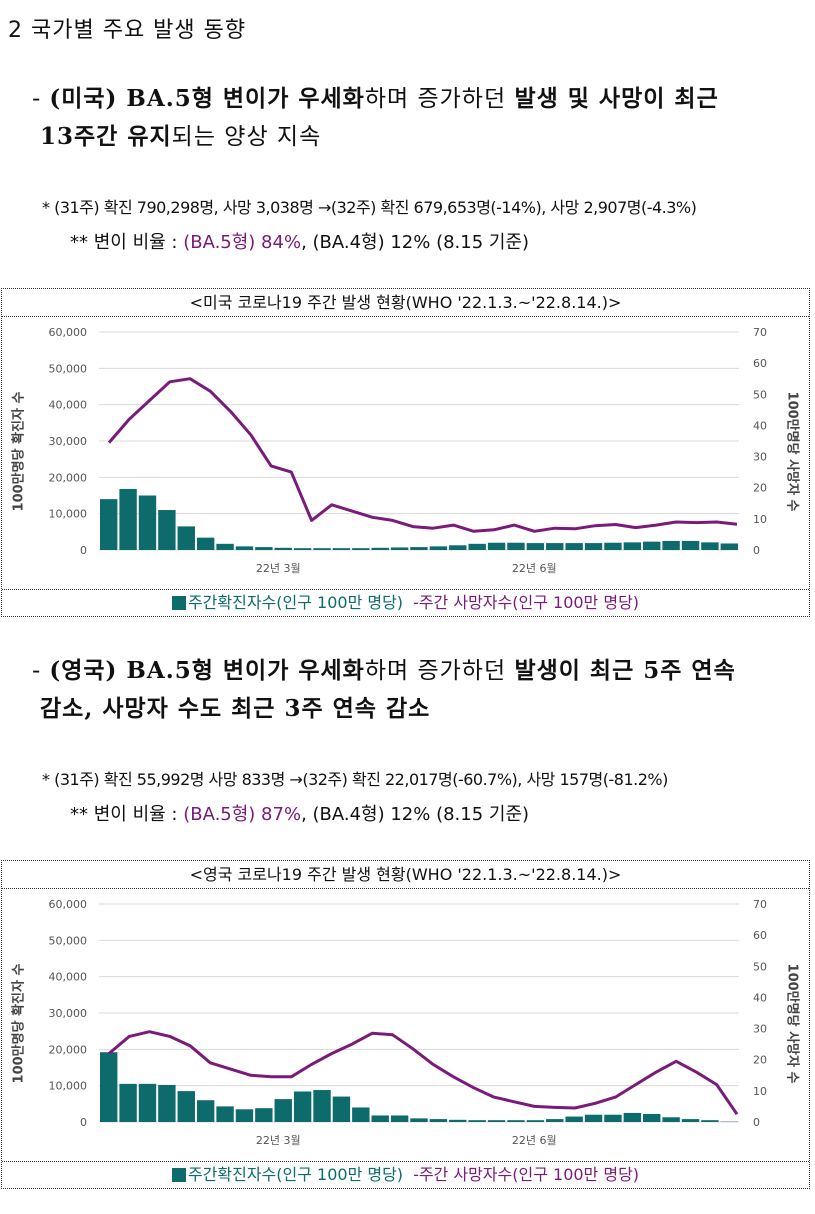 This screenshot has width=815, height=1214. What do you see at coordinates (760, 332) in the screenshot?
I see `y2-tick-label: 70` at bounding box center [760, 332].